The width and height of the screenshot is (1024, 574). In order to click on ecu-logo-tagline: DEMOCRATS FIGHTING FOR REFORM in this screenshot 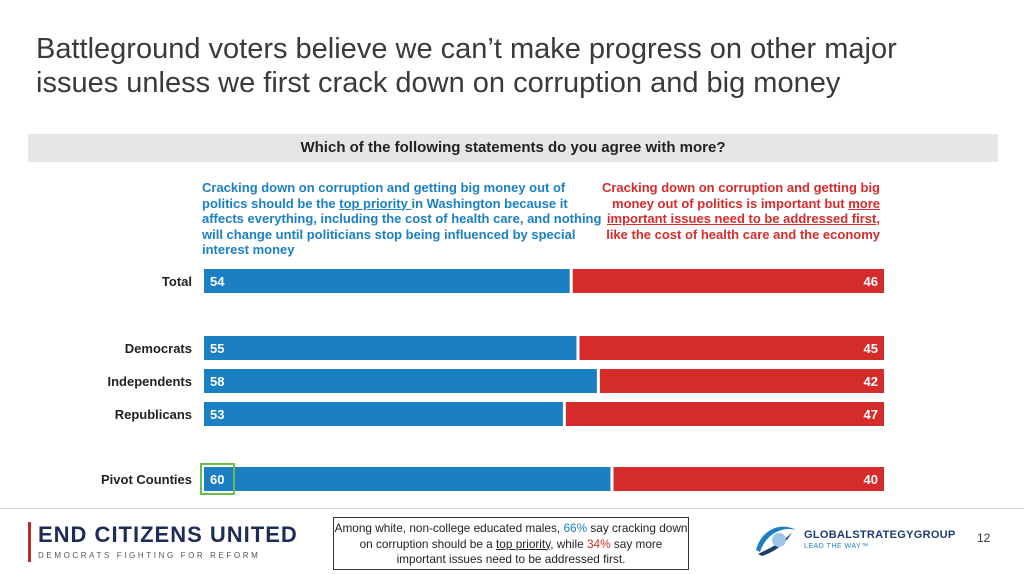, I will do `click(149, 555)`.